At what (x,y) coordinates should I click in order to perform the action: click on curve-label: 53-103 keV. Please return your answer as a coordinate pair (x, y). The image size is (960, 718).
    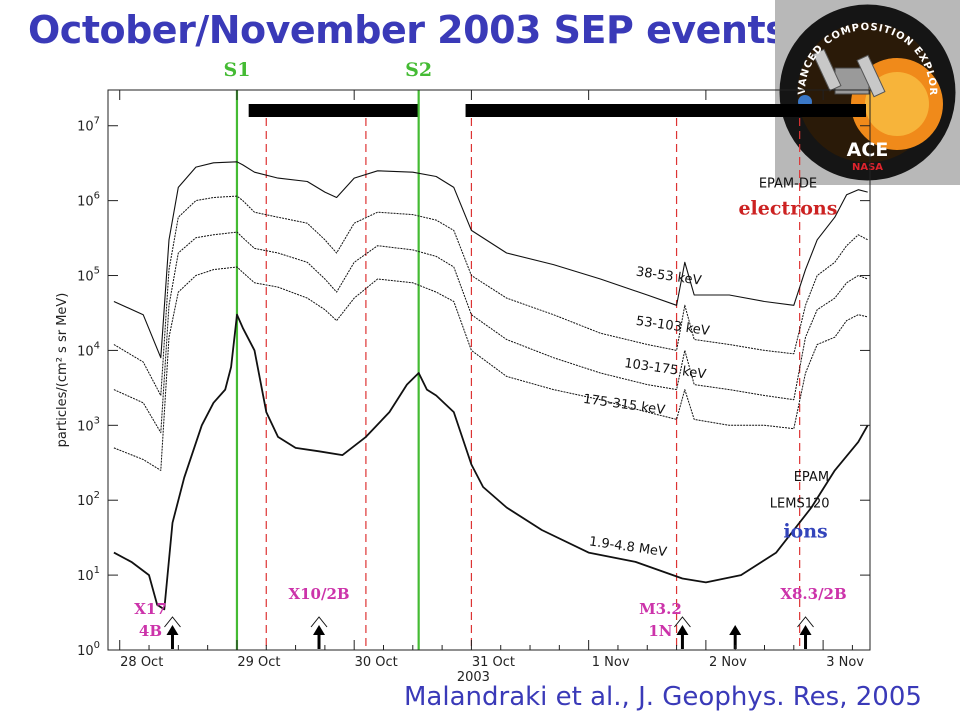
    Looking at the image, I should click on (673, 326).